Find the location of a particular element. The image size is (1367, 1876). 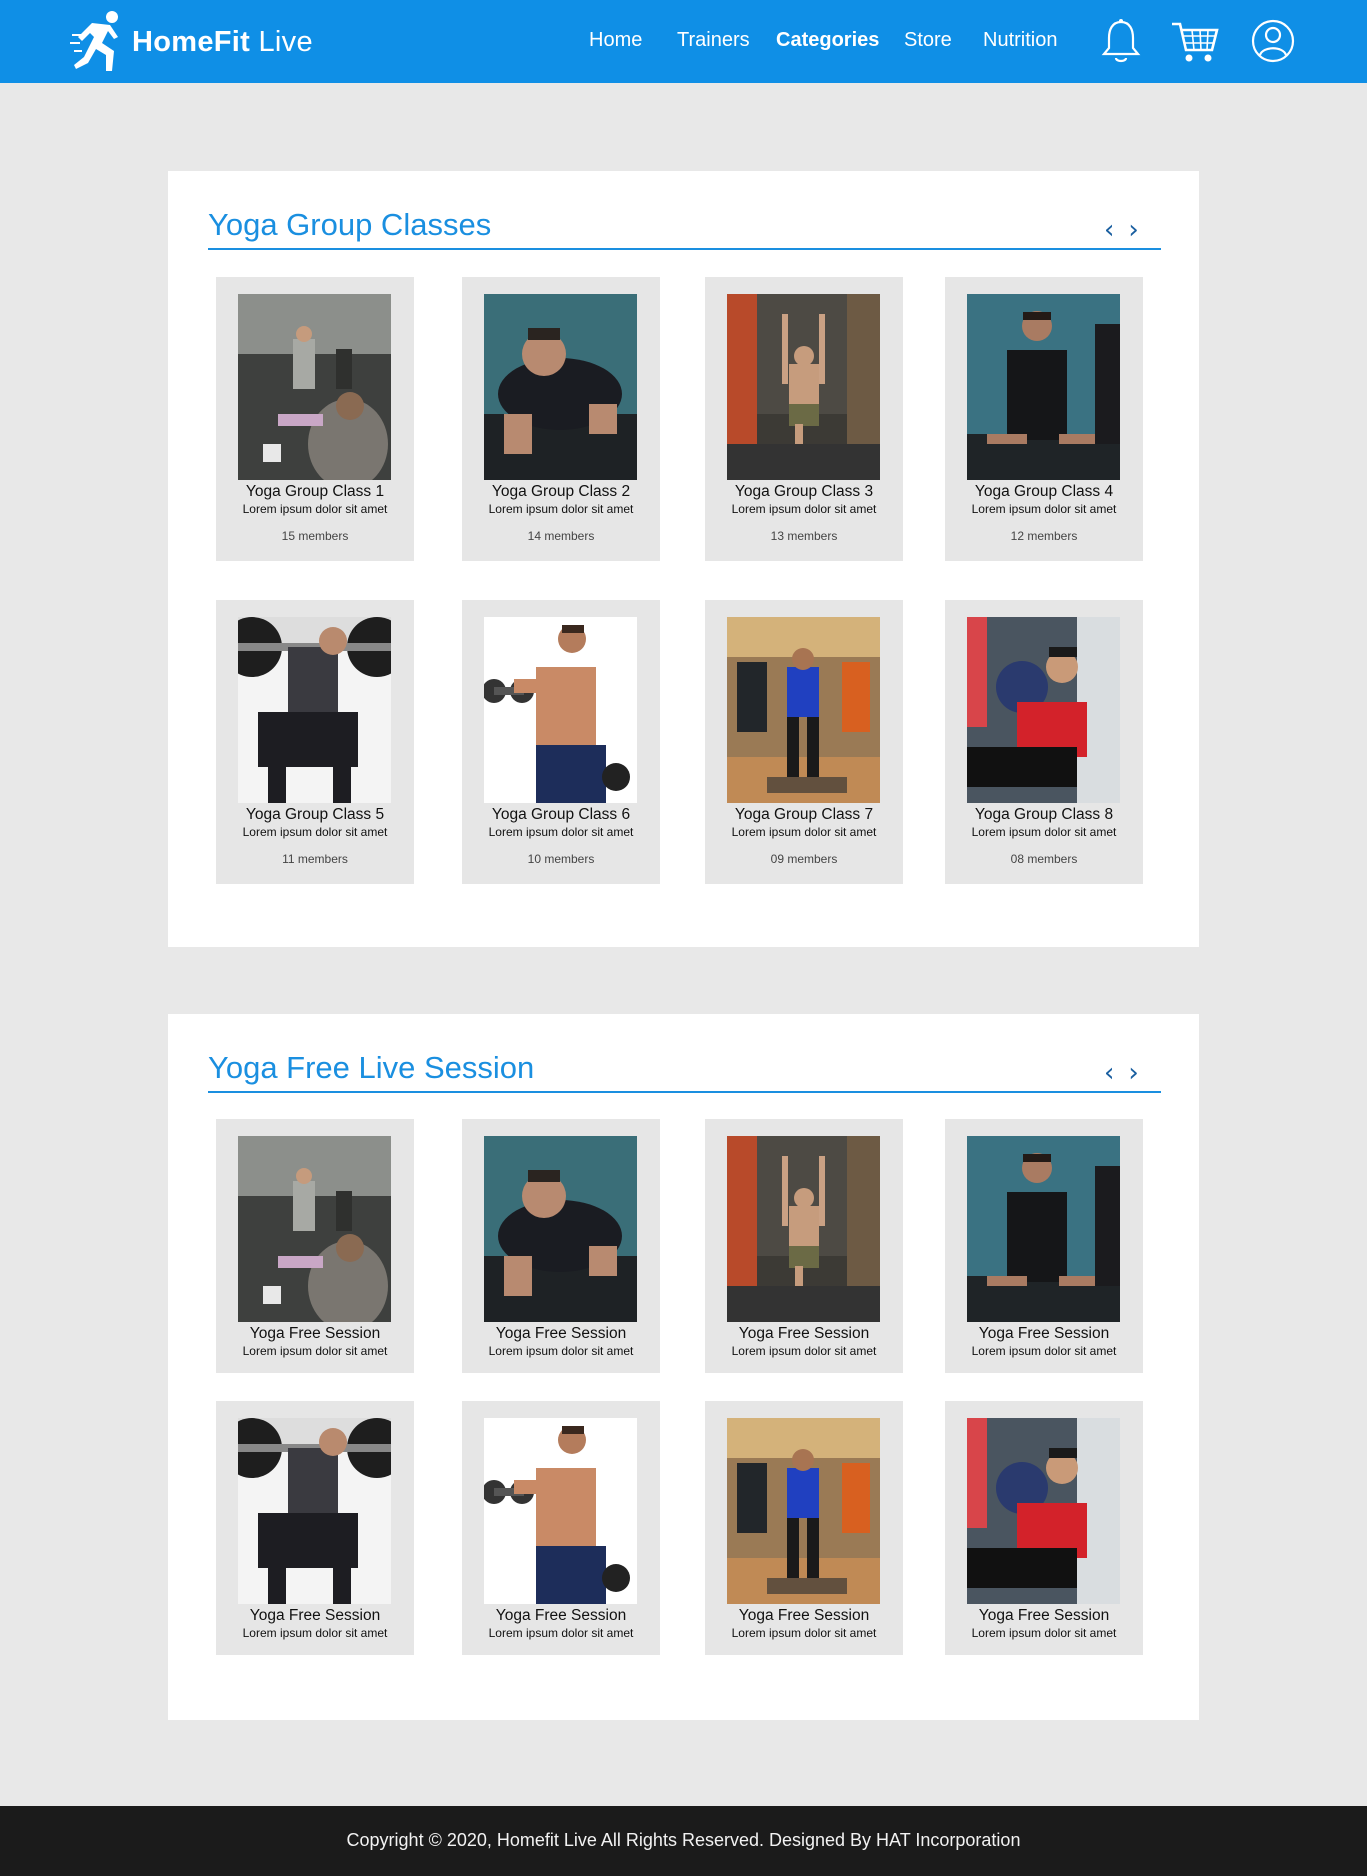

member-count: 12 members is located at coordinates (1044, 536).